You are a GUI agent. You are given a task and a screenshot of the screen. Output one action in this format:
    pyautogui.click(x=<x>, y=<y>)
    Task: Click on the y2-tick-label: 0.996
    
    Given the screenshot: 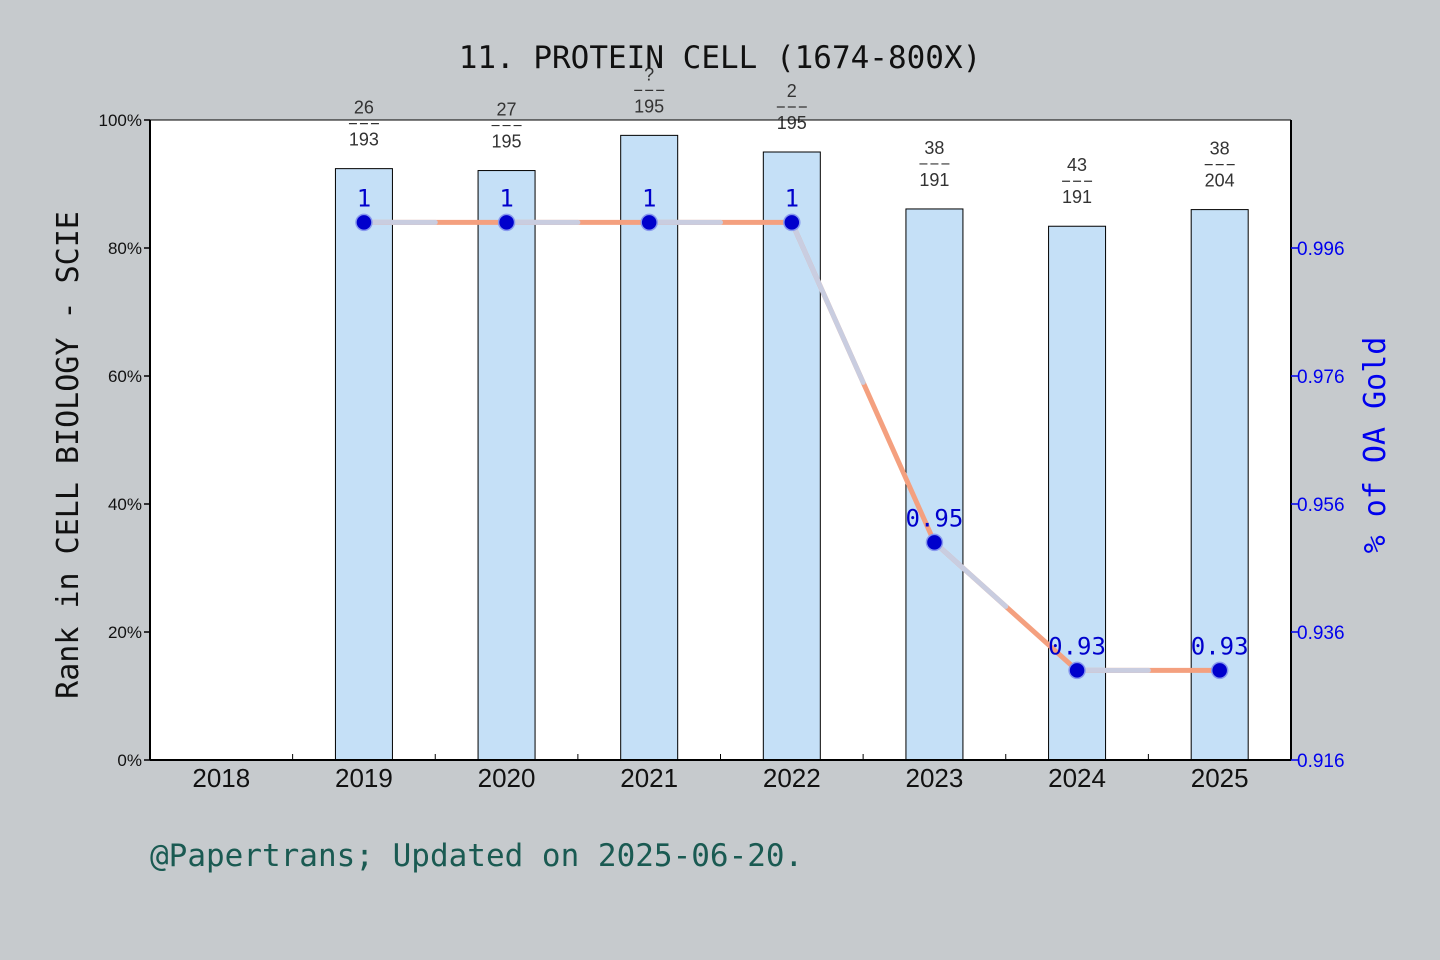 What is the action you would take?
    pyautogui.click(x=1321, y=249)
    